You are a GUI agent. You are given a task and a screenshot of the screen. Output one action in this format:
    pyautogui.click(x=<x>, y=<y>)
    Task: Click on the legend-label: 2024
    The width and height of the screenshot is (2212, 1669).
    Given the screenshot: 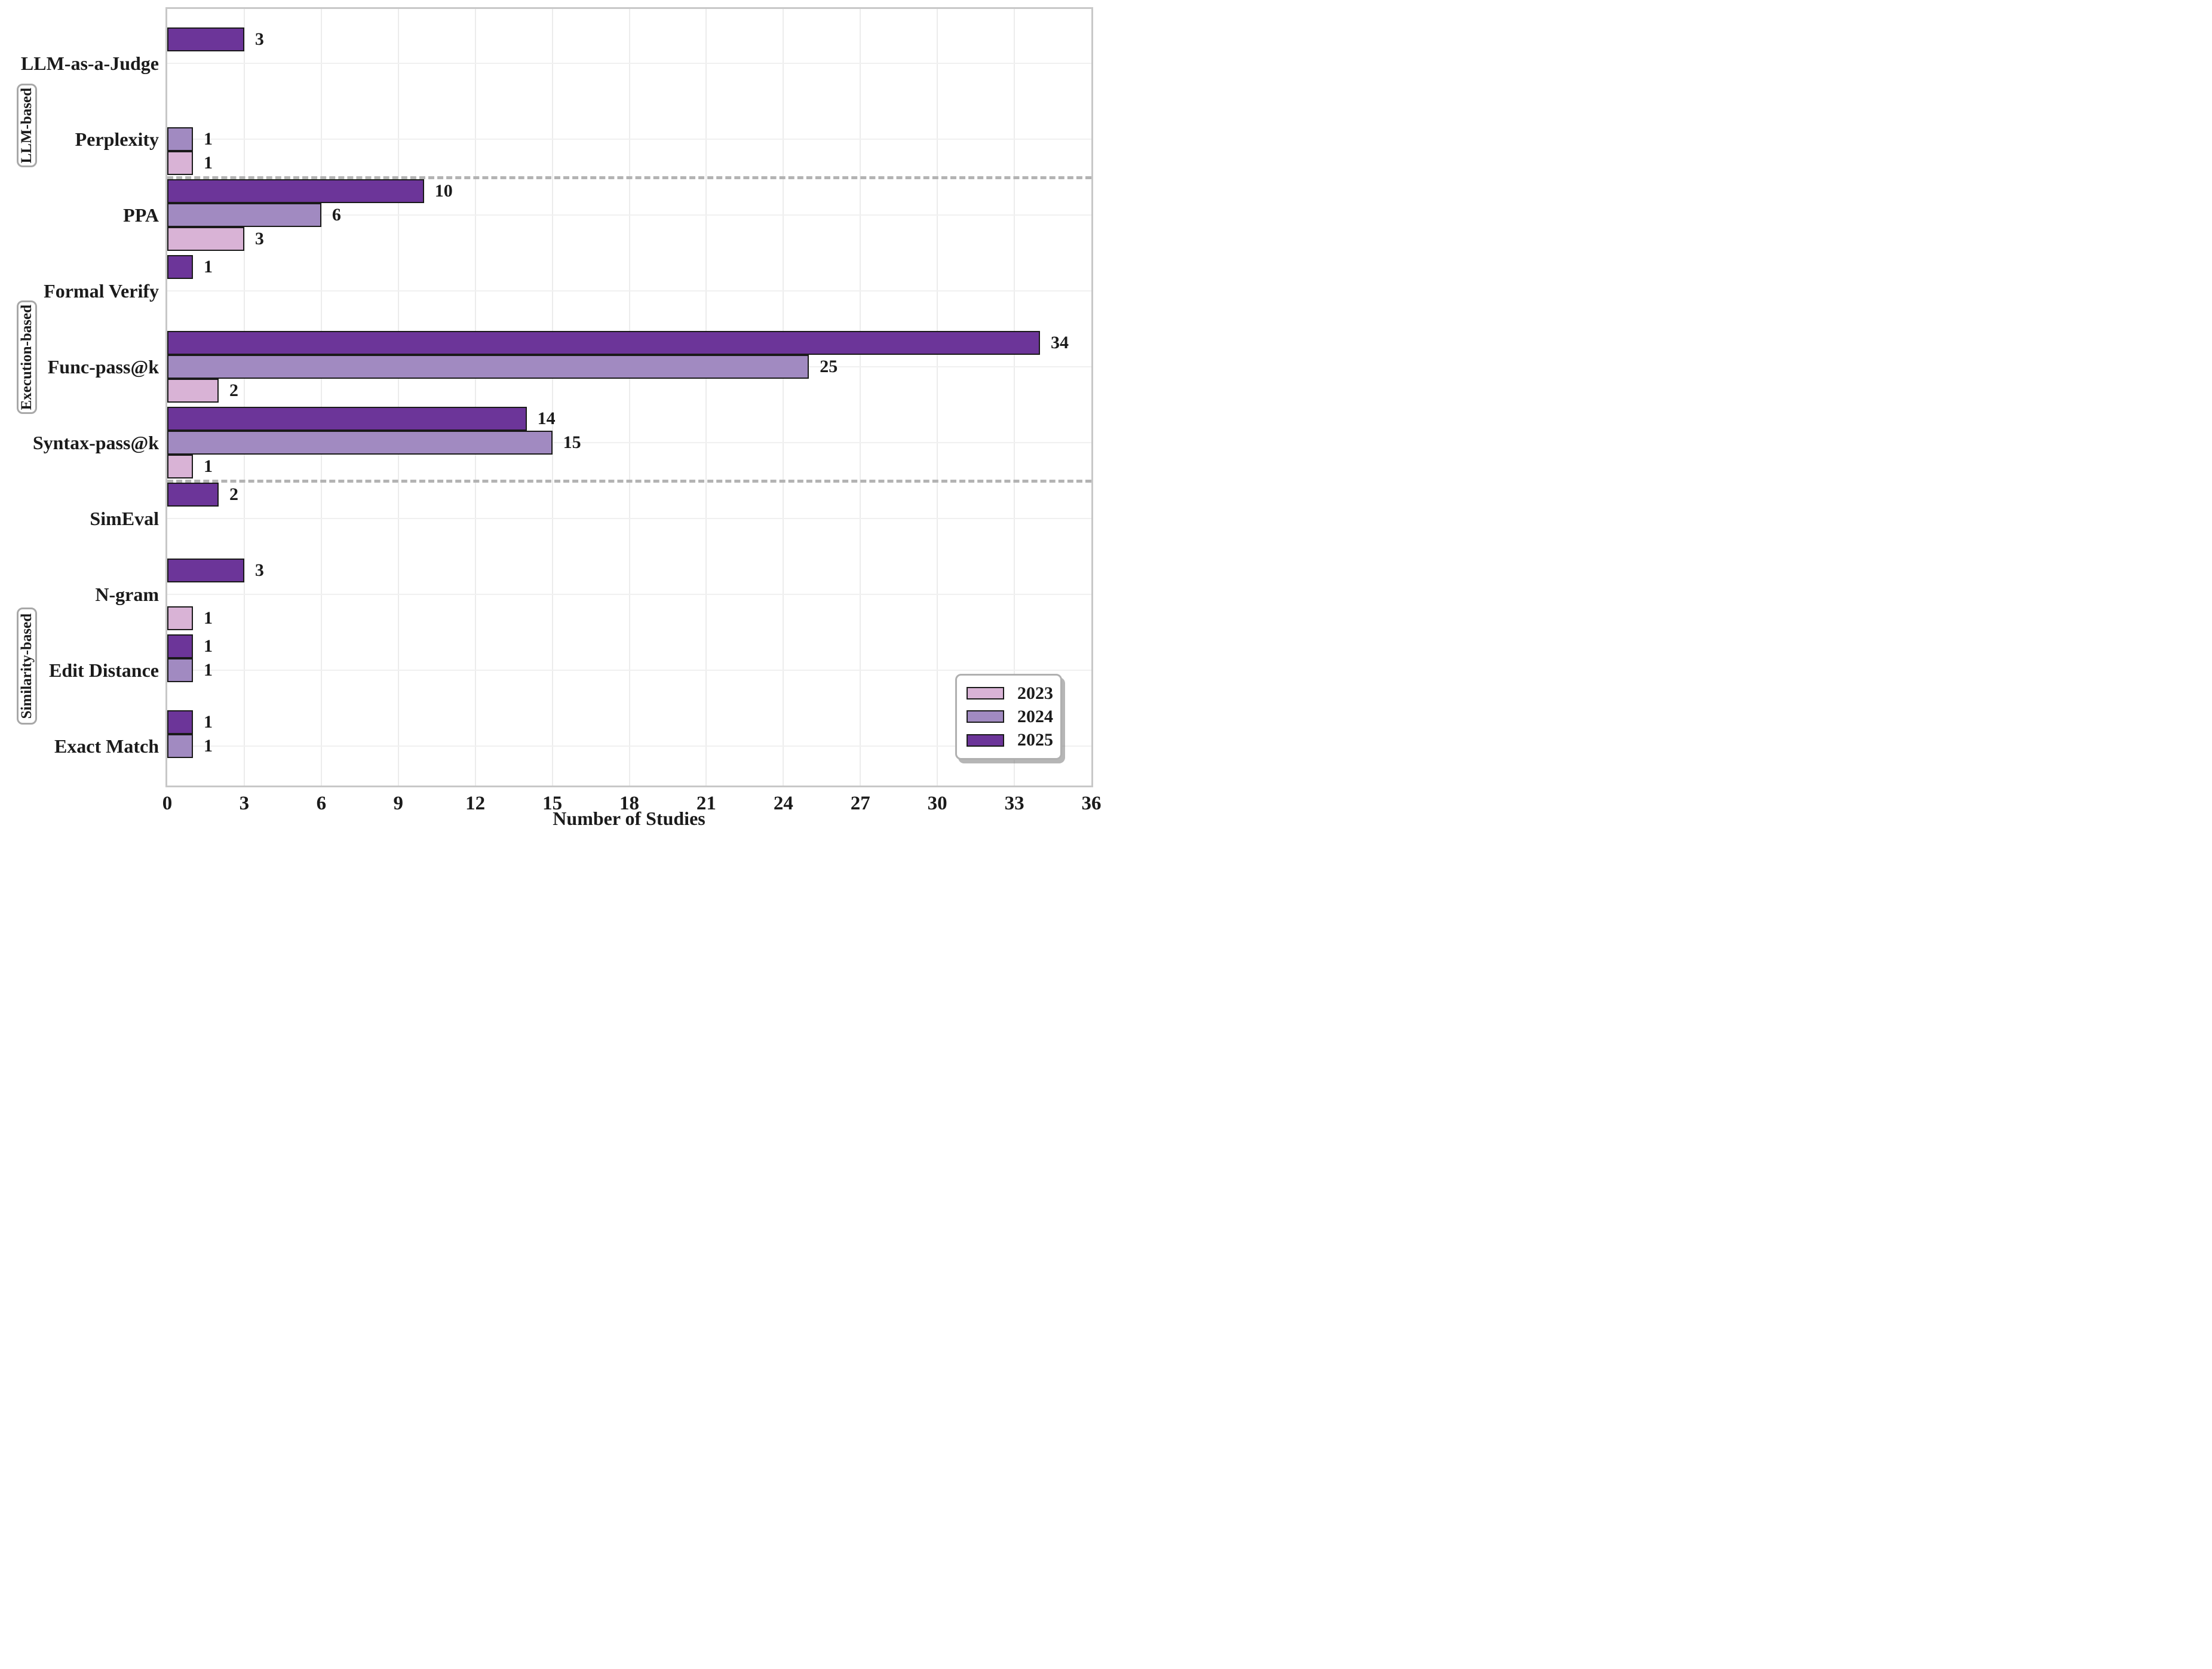 What is the action you would take?
    pyautogui.click(x=1035, y=716)
    